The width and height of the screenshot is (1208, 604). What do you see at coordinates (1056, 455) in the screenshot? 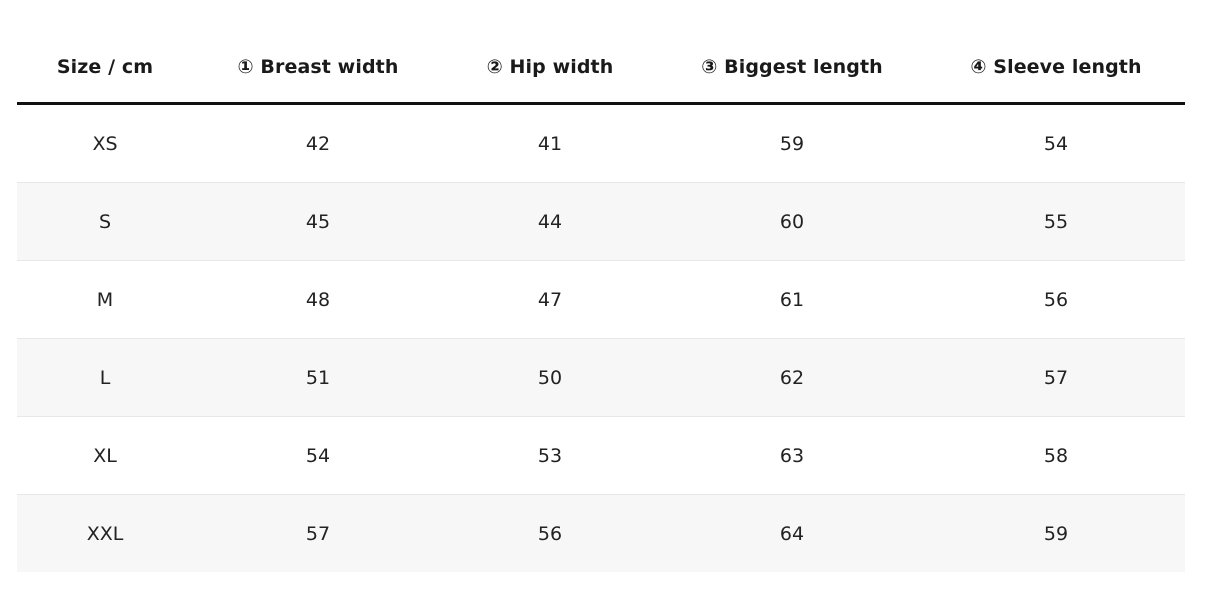
I see `cell-sleeve-length: 58` at bounding box center [1056, 455].